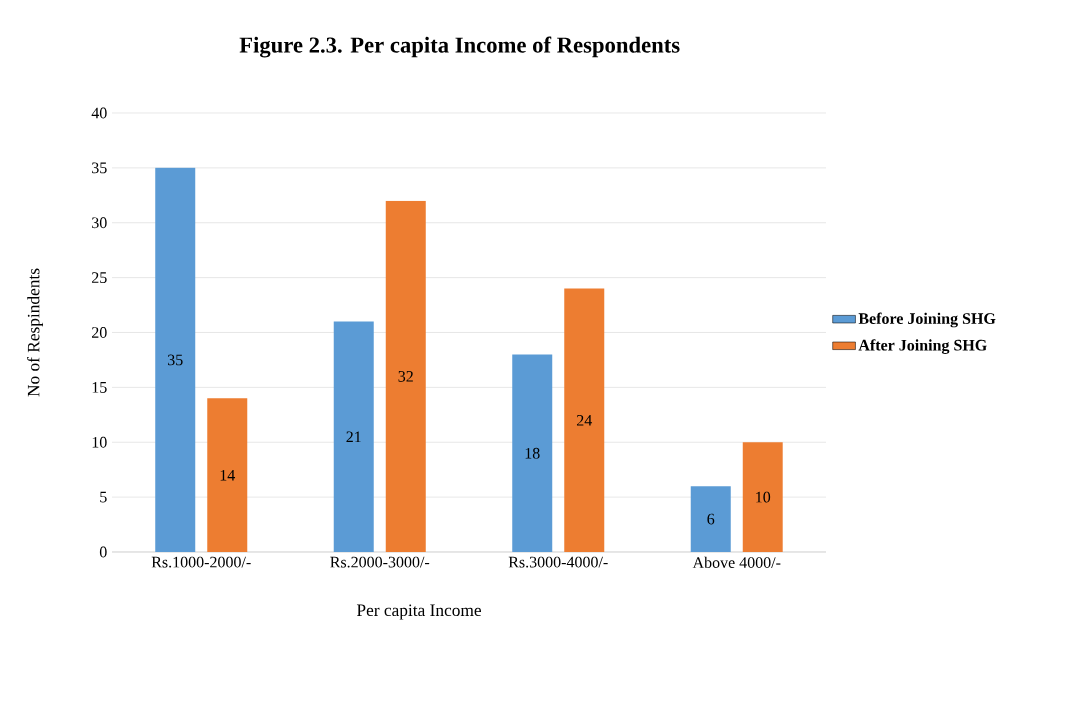  I want to click on y-tick-label: 15, so click(99, 387).